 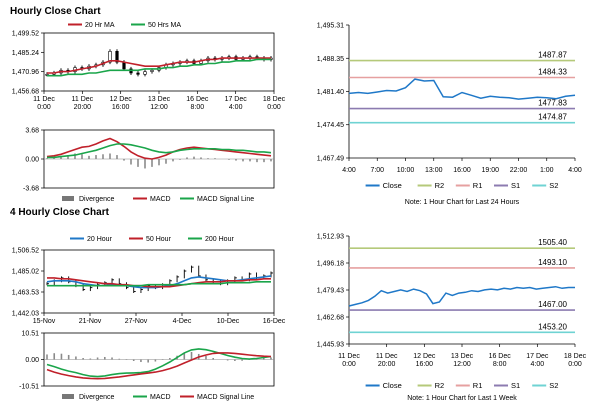 What do you see at coordinates (553, 385) in the screenshot?
I see `fourhour-sr-legend-label-4: S2` at bounding box center [553, 385].